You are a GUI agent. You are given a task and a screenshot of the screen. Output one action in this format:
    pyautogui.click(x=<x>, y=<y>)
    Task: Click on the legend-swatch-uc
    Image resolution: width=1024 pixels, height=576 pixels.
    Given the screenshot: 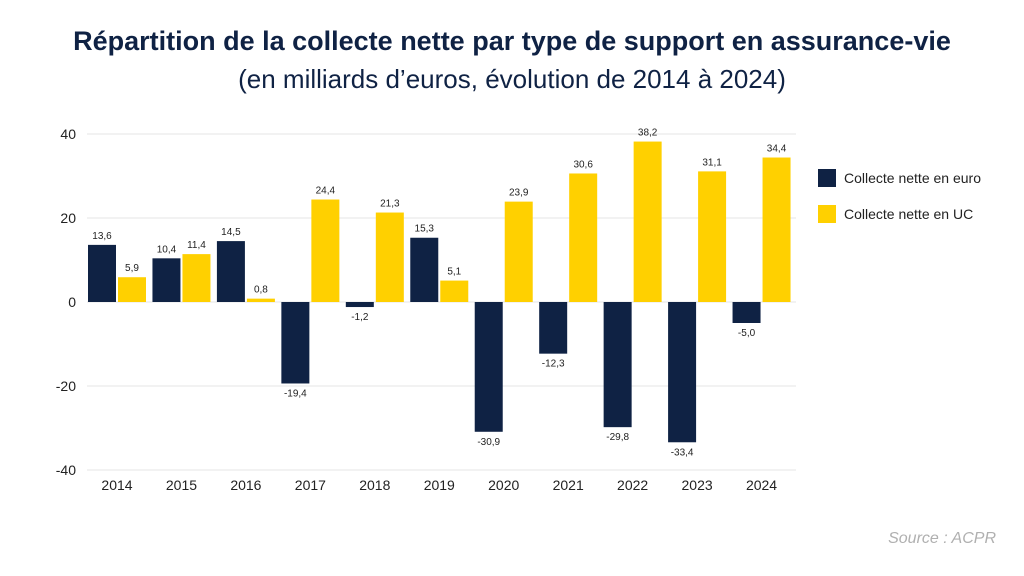 What is the action you would take?
    pyautogui.click(x=827, y=214)
    